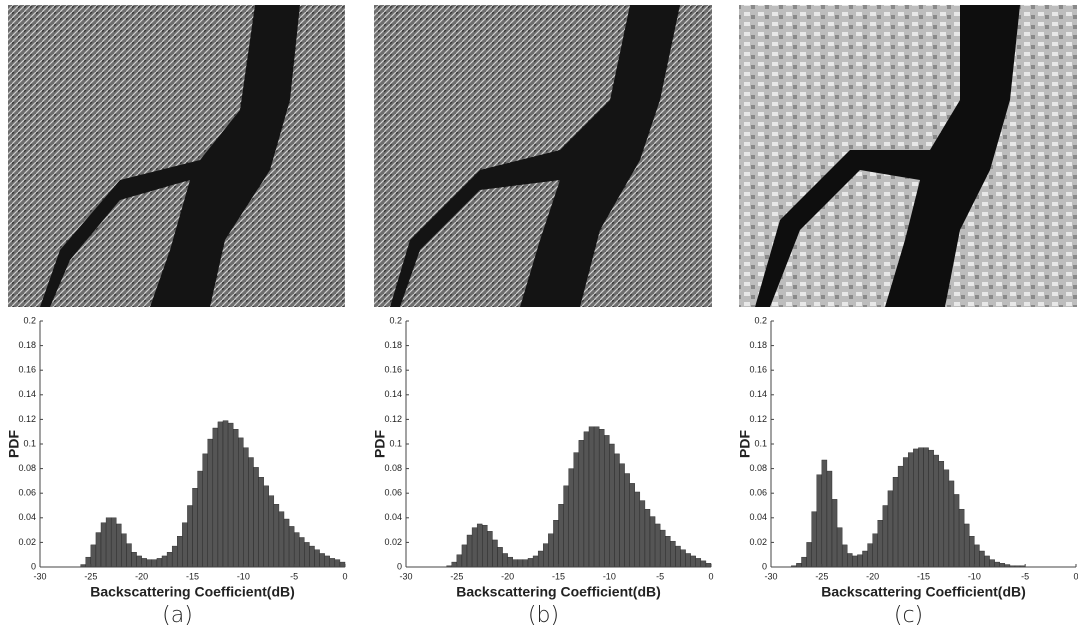 This screenshot has width=1078, height=639. What do you see at coordinates (29, 443) in the screenshot?
I see `y-tick-label: 0.1` at bounding box center [29, 443].